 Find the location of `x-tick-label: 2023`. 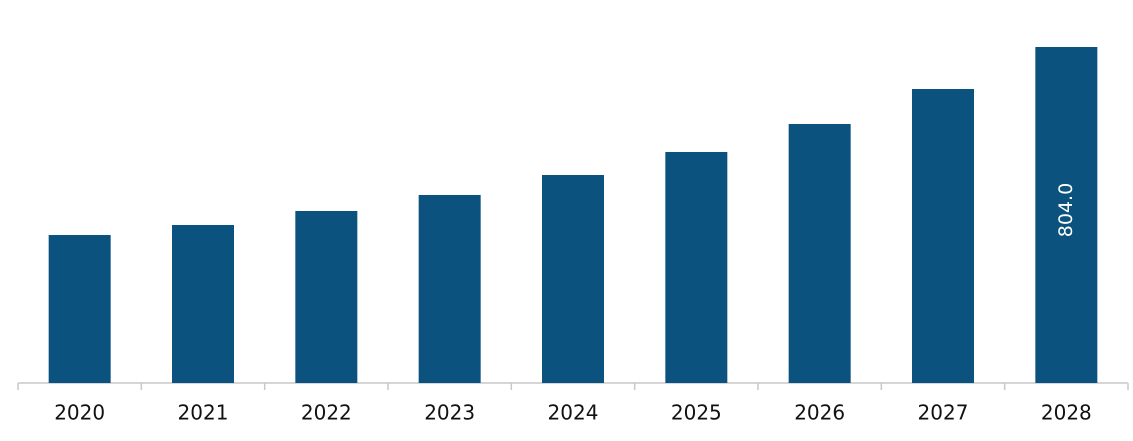

x-tick-label: 2023 is located at coordinates (449, 413).